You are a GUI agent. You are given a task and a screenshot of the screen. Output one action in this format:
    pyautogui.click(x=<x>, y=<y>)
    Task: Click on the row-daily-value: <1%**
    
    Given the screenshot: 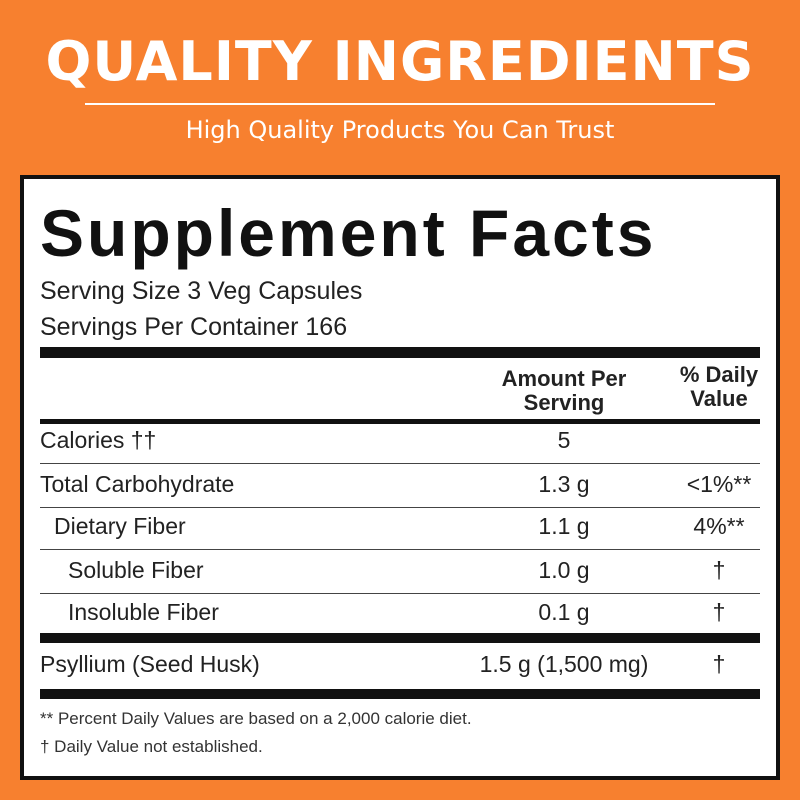 What is the action you would take?
    pyautogui.click(x=719, y=484)
    